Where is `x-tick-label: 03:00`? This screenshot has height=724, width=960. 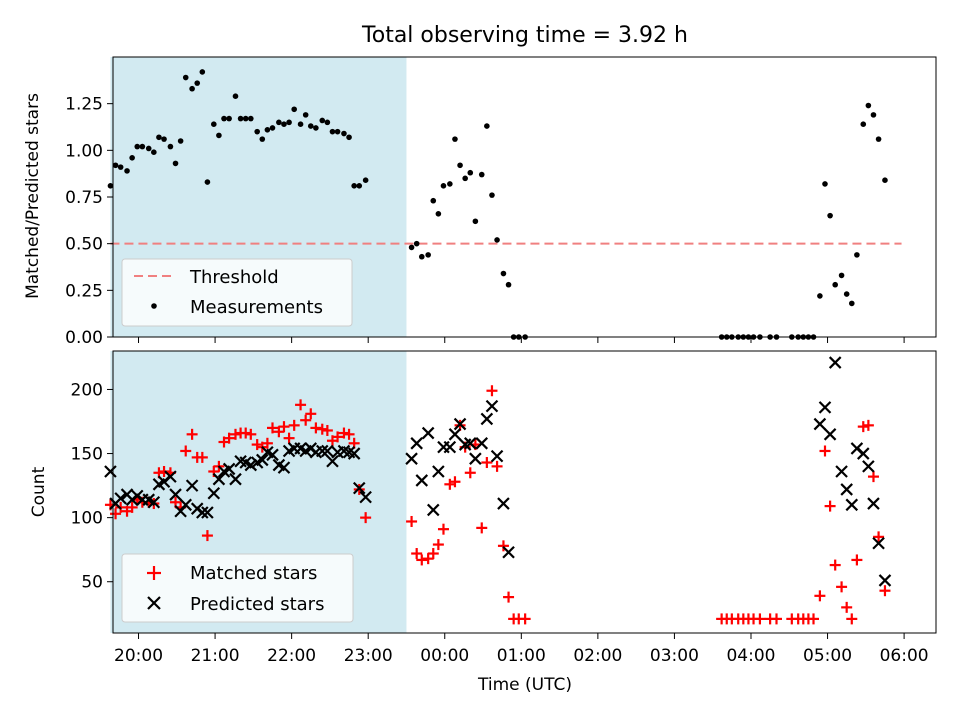
x-tick-label: 03:00 is located at coordinates (674, 656).